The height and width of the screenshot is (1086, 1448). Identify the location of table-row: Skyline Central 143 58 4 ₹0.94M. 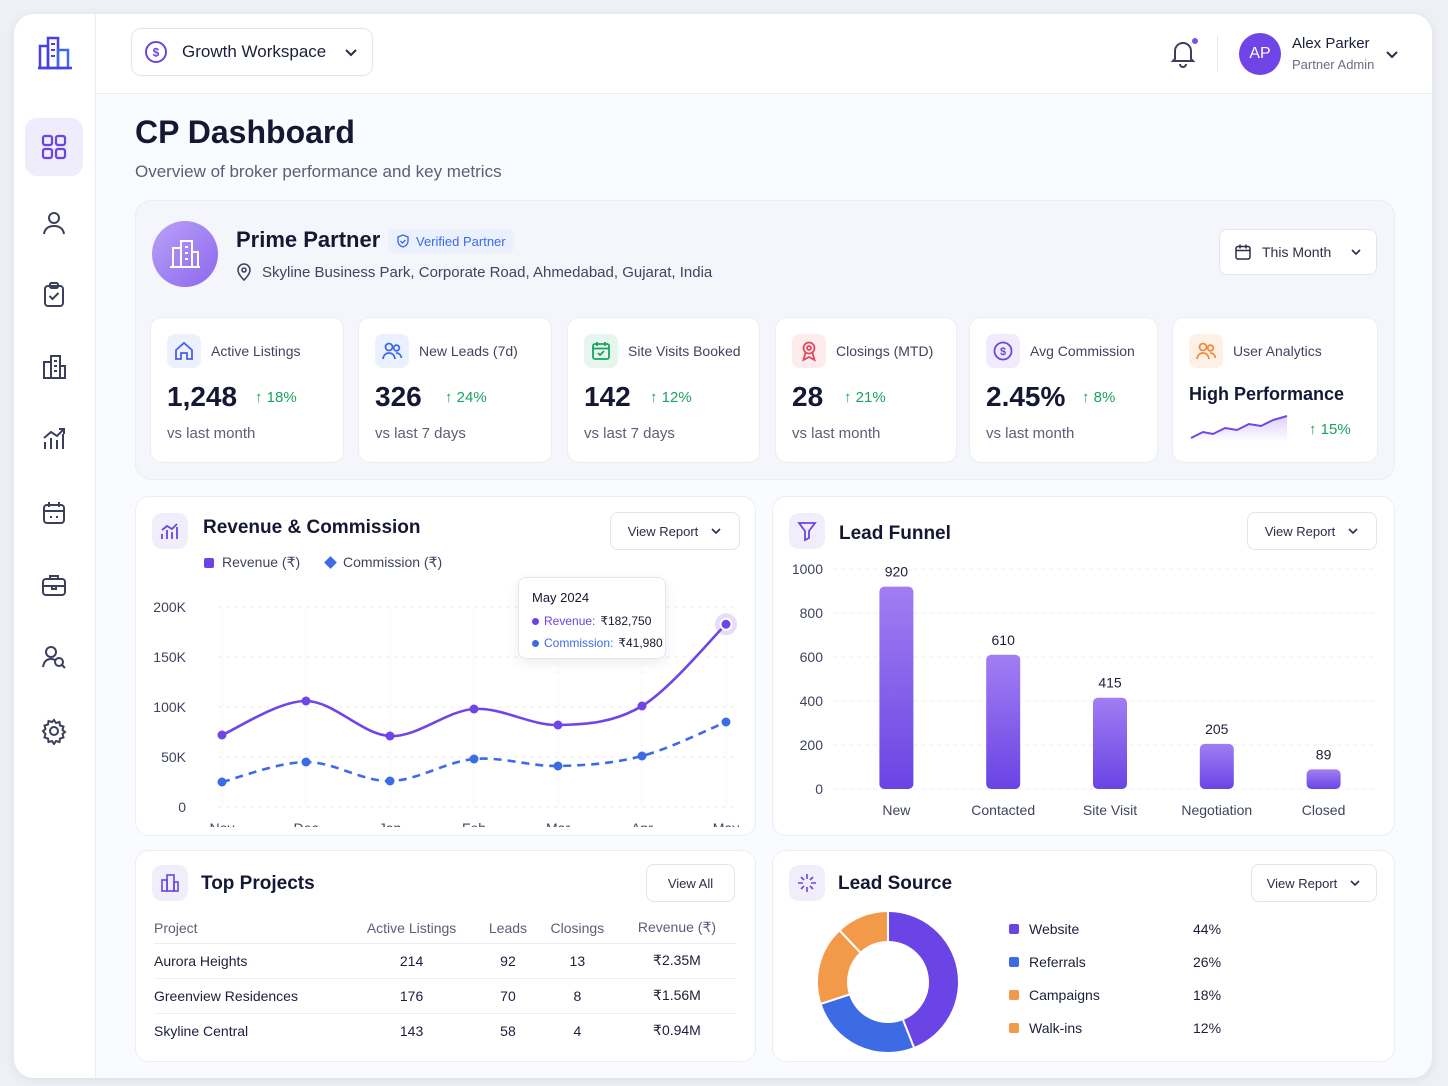
(445, 1030).